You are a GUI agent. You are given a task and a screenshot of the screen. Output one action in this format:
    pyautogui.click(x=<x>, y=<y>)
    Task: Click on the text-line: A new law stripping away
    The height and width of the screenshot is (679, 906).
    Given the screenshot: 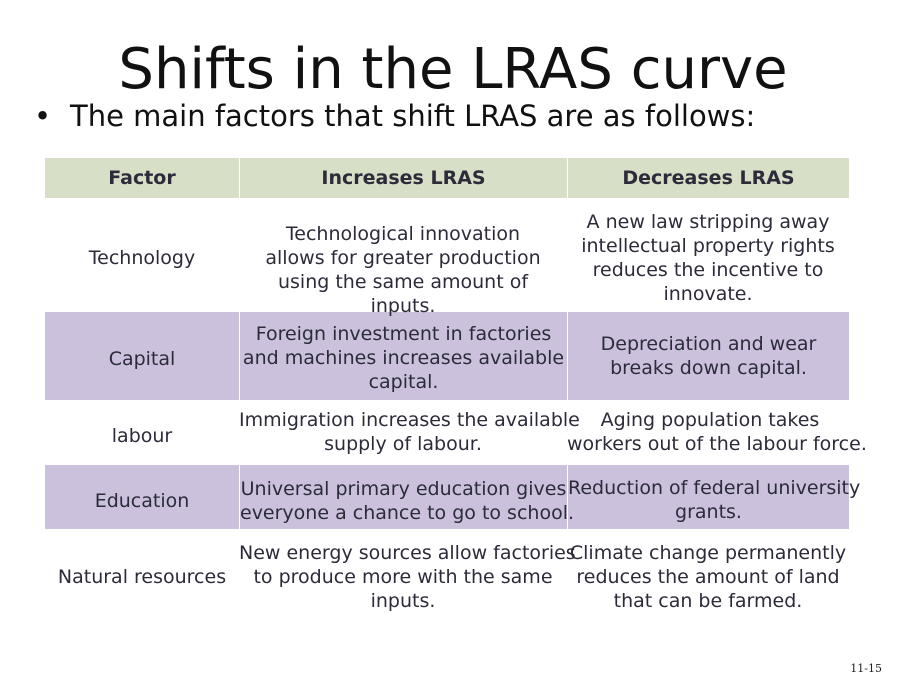 What is the action you would take?
    pyautogui.click(x=708, y=222)
    